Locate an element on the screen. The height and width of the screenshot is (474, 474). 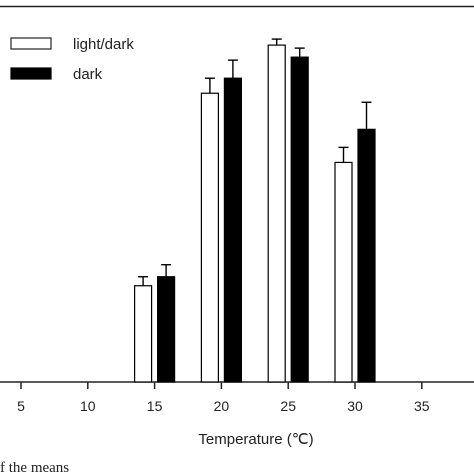
caption-fragment: f the means is located at coordinates (34, 467).